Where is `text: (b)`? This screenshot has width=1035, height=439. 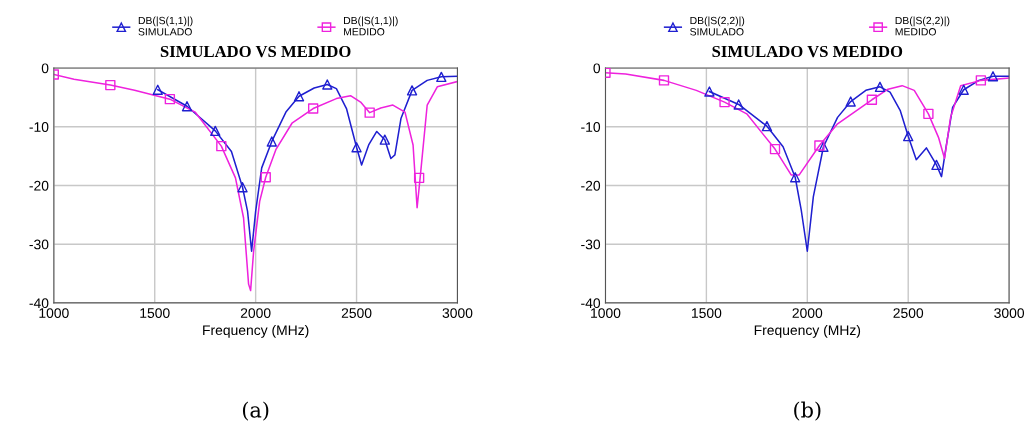
text: (b) is located at coordinates (807, 411).